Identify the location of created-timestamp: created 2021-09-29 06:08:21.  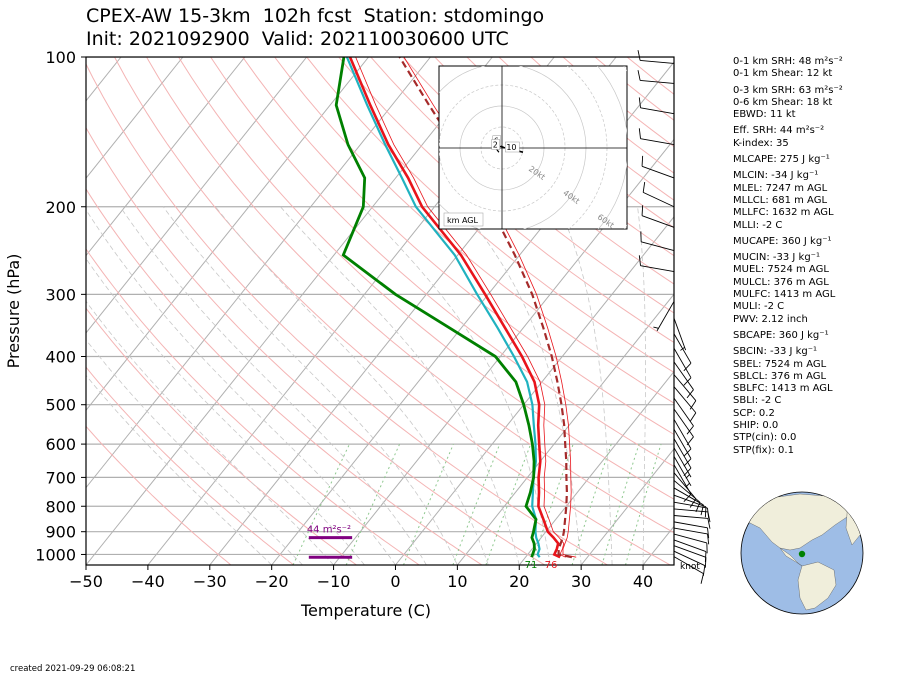
(73, 669).